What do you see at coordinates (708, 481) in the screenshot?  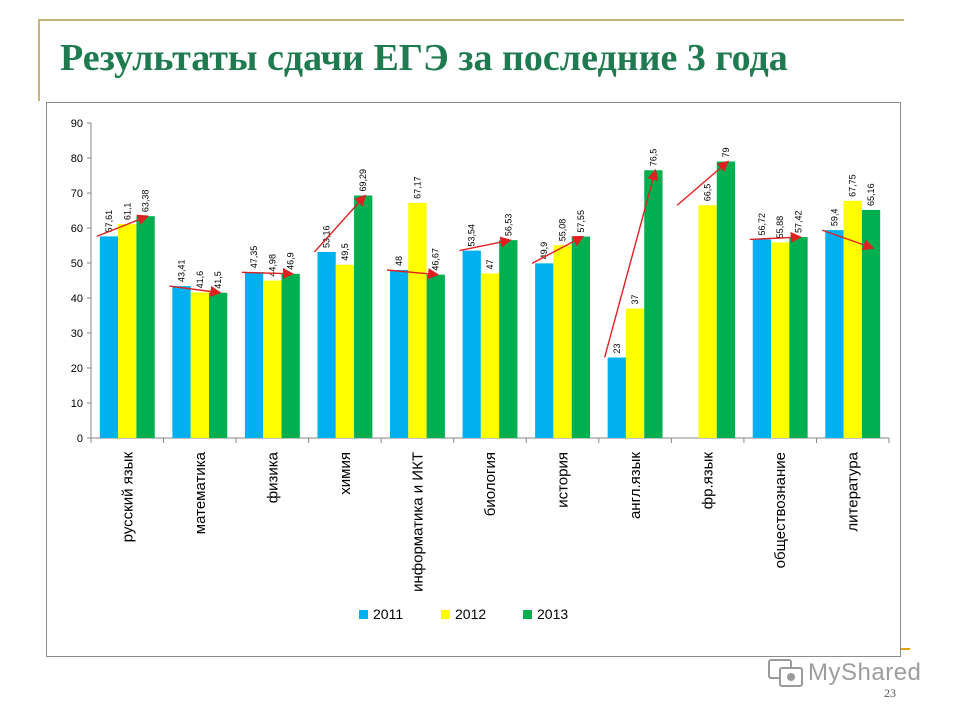 I see `x-category-label: фр.язык` at bounding box center [708, 481].